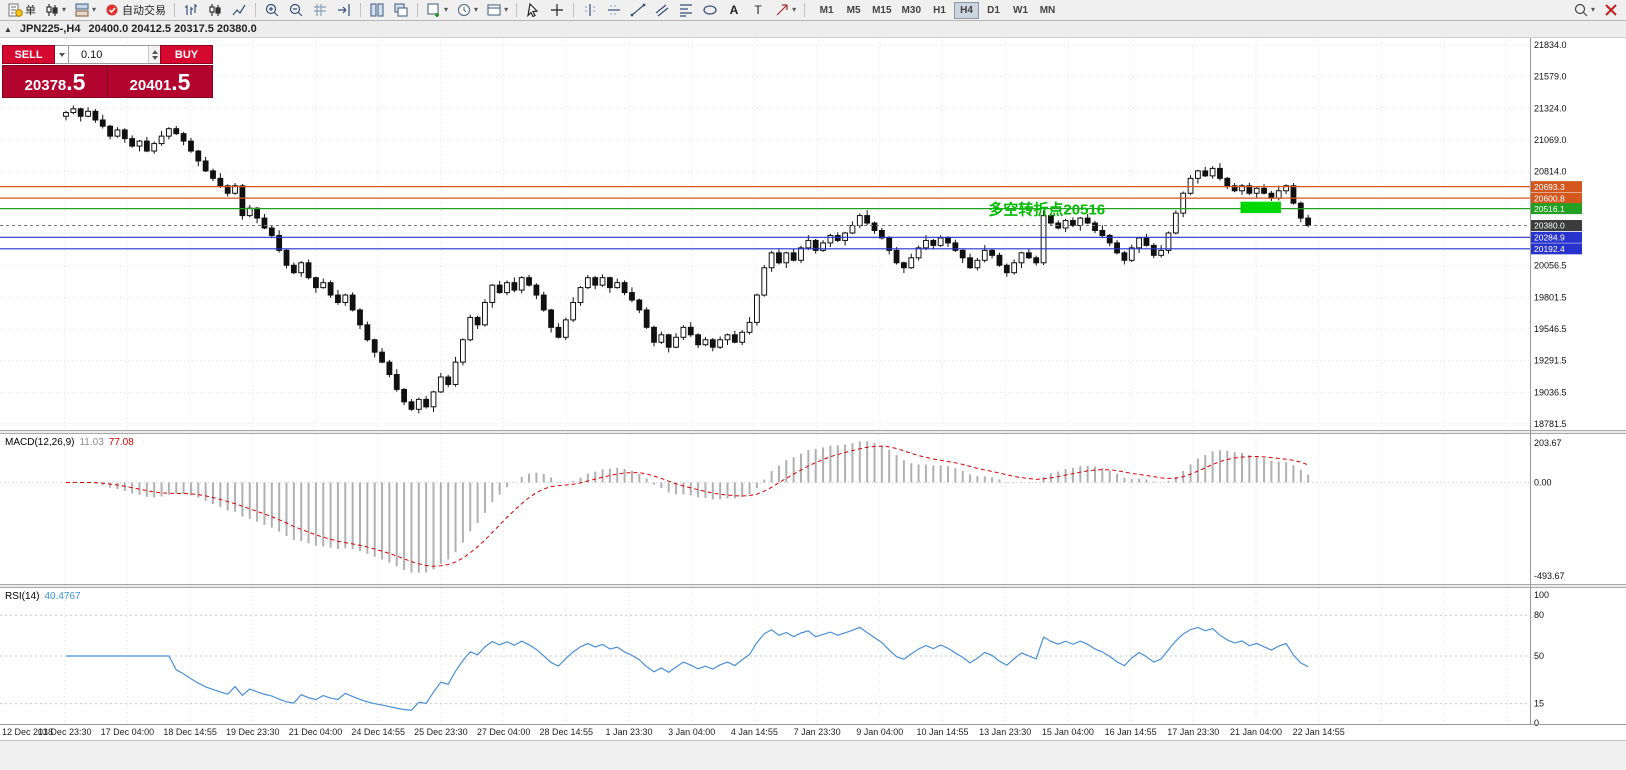  I want to click on buy-price: 20401.5, so click(160, 81).